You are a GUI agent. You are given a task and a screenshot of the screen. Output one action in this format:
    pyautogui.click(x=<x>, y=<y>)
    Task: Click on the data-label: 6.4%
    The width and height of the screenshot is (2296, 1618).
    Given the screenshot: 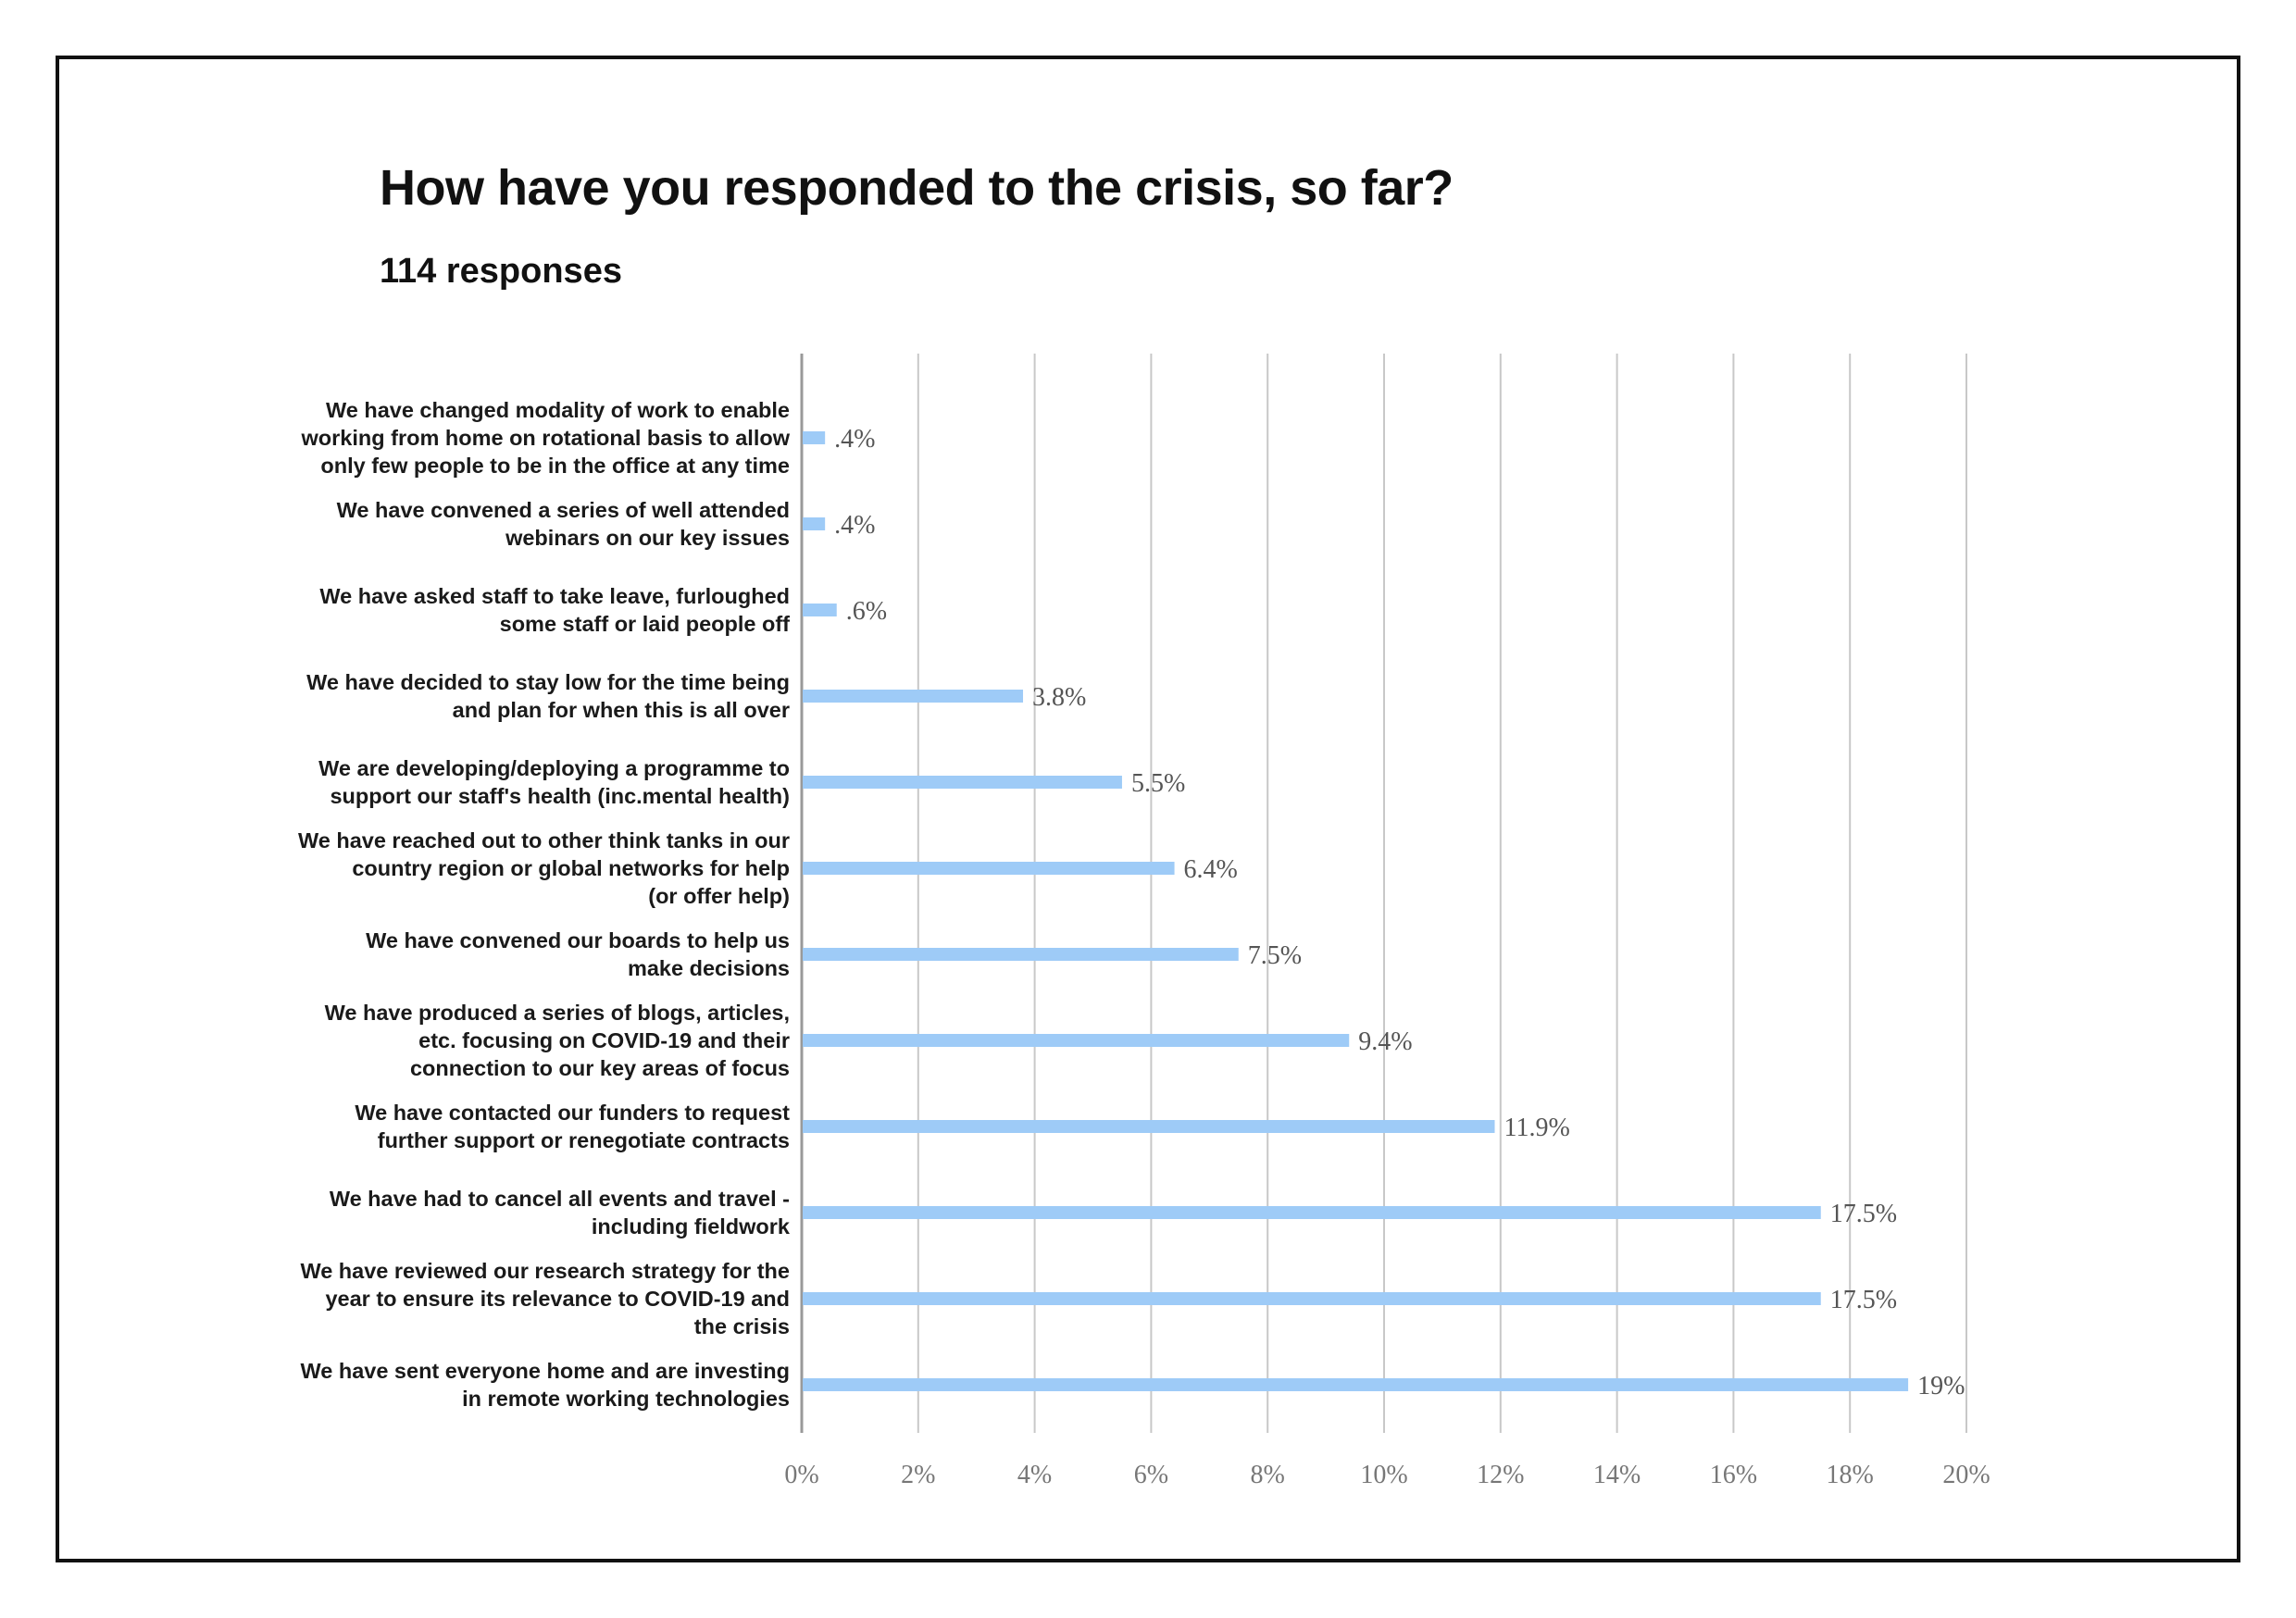 What is the action you would take?
    pyautogui.click(x=1211, y=869)
    